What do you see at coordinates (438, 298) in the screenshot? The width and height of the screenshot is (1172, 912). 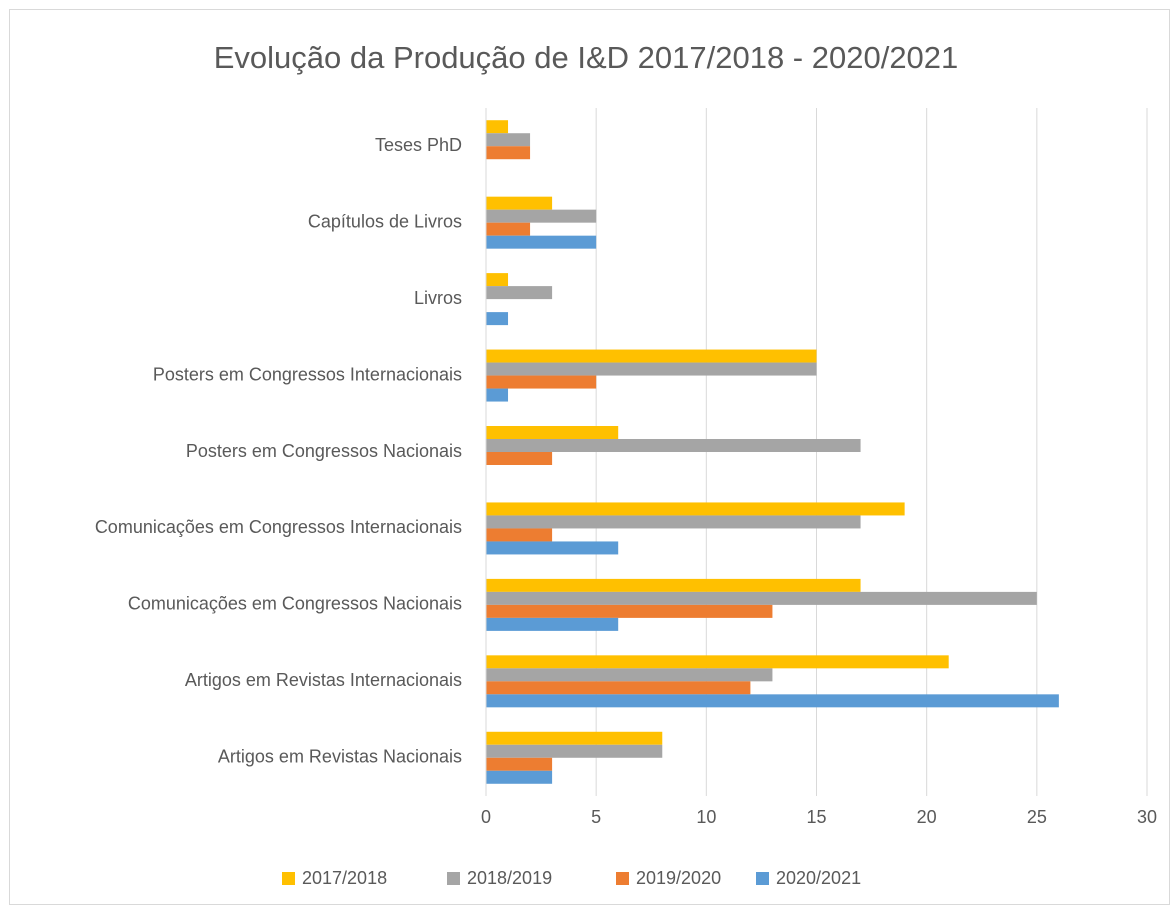 I see `y-tick-label: Livros` at bounding box center [438, 298].